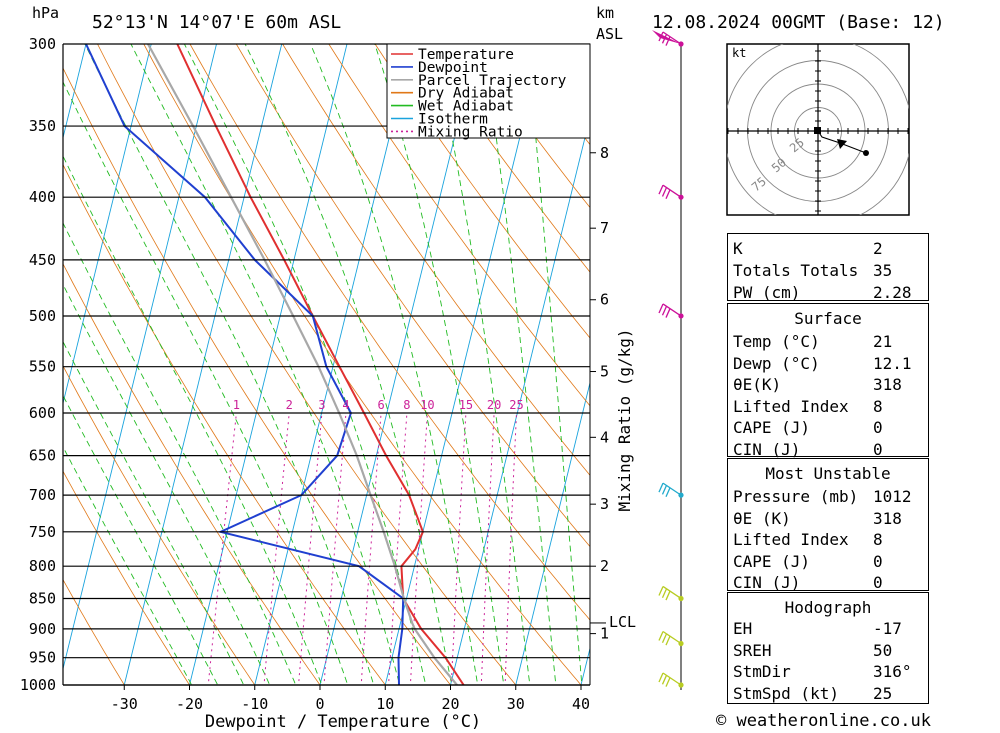 The image size is (1000, 733). I want to click on surface-title: Surface, so click(828, 318).